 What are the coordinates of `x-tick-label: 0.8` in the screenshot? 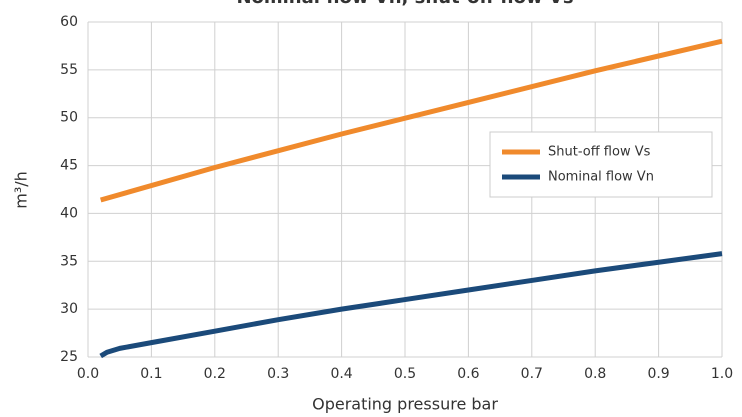 It's located at (595, 374).